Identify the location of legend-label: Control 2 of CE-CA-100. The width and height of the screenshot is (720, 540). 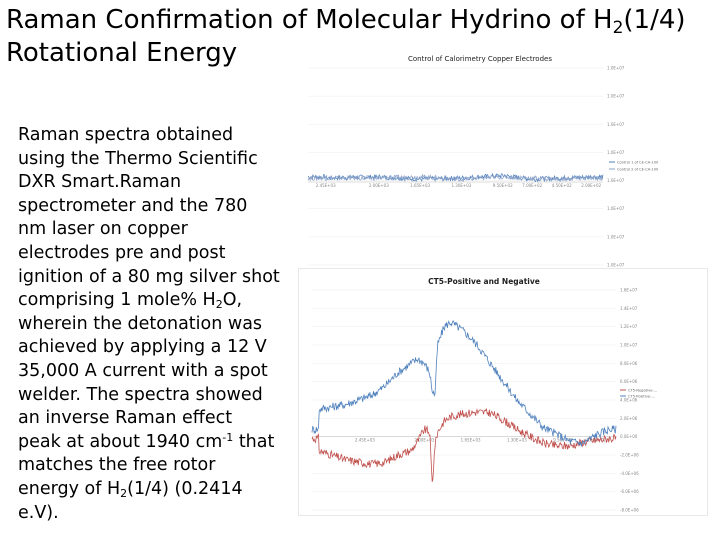
(638, 170).